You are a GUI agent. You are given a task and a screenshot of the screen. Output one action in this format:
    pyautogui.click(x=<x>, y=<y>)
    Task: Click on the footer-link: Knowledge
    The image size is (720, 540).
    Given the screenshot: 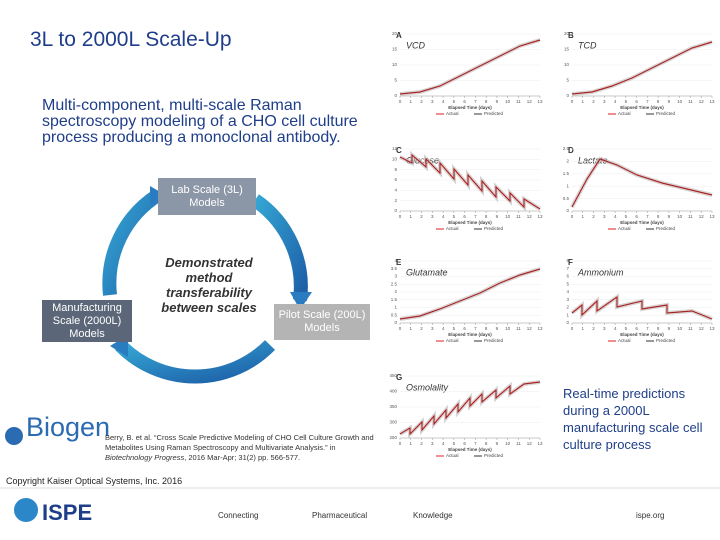 What is the action you would take?
    pyautogui.click(x=433, y=515)
    